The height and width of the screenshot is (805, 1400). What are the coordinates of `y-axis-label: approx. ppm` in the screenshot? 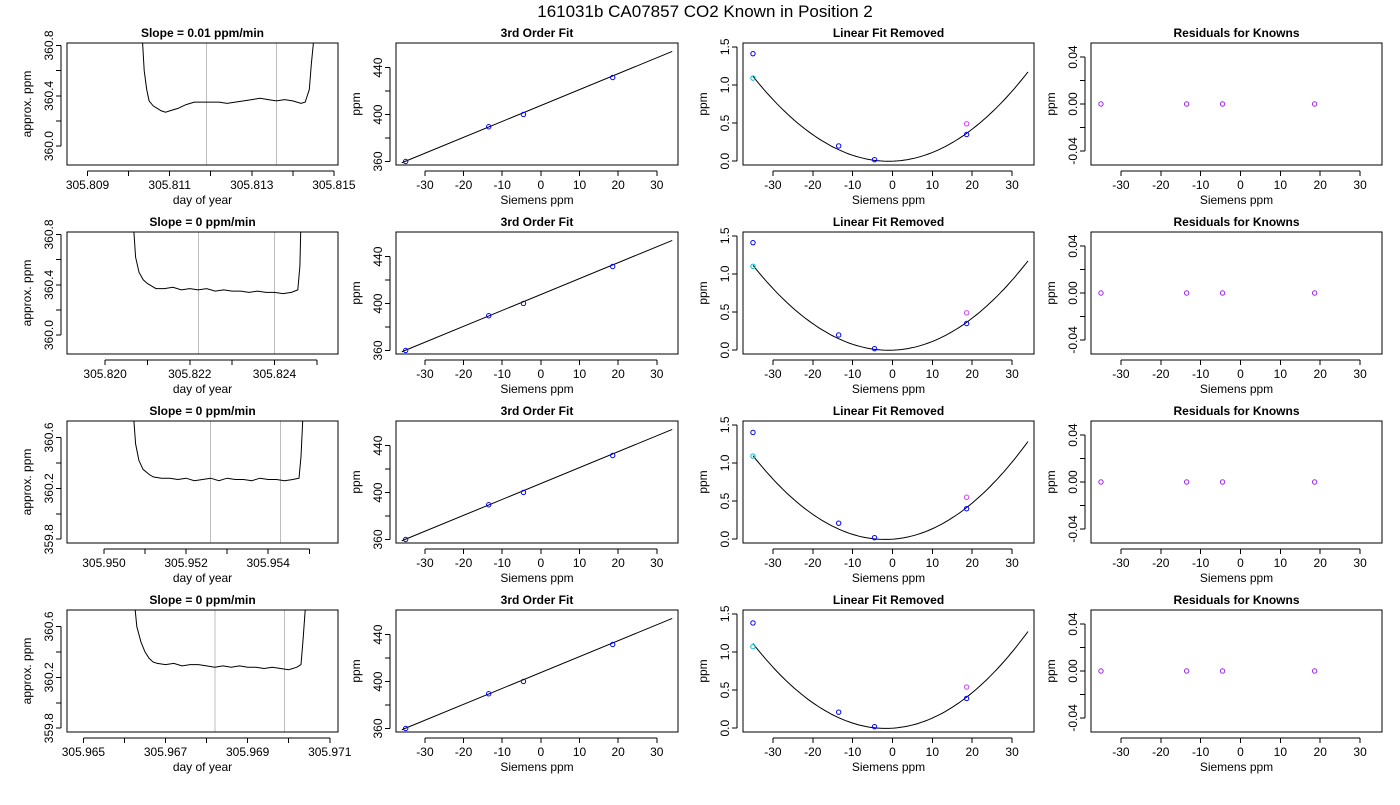 It's located at (27, 482).